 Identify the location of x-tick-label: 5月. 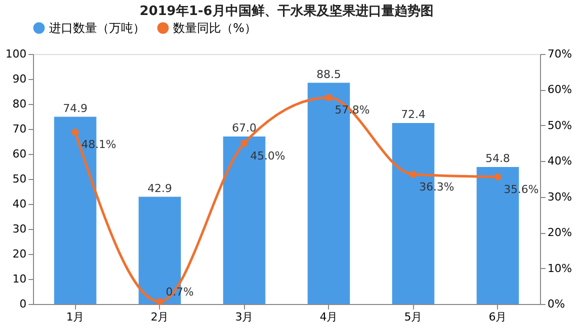
(413, 317).